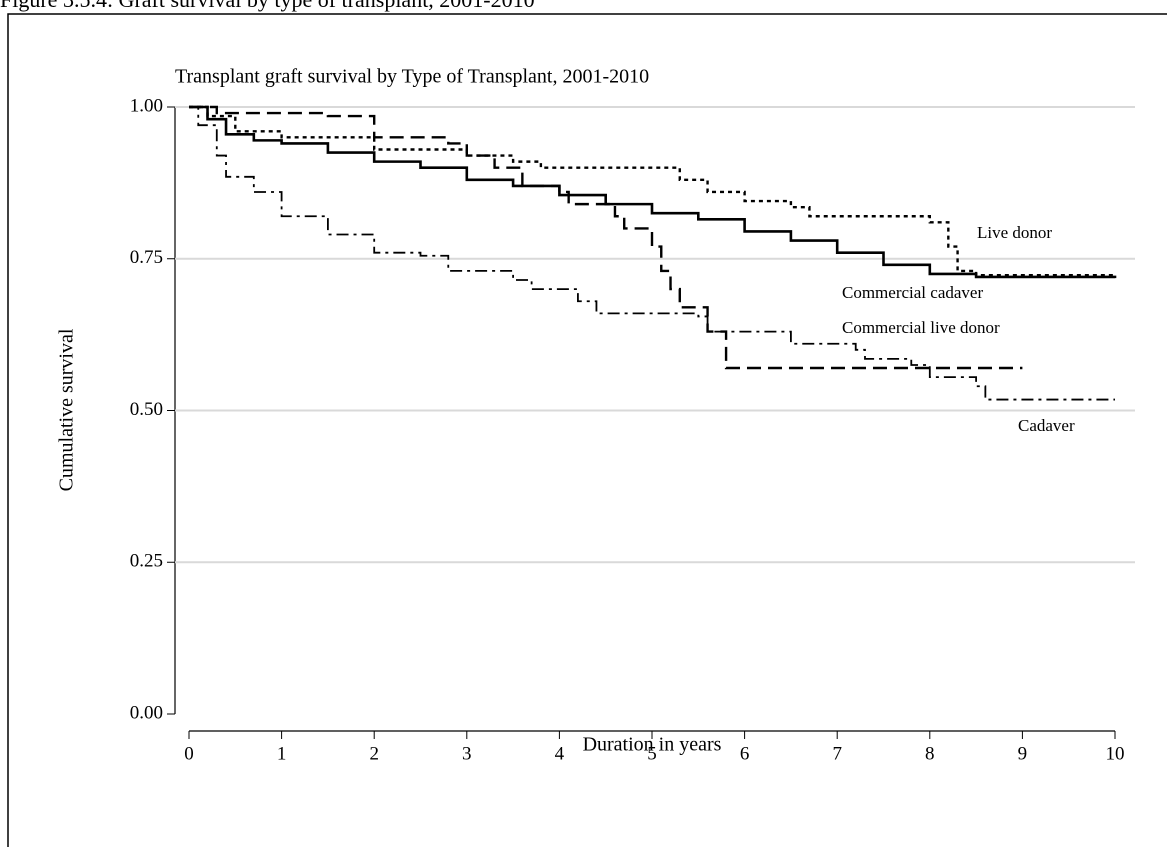 The image size is (1167, 847). What do you see at coordinates (467, 753) in the screenshot?
I see `x-tick-label: 3` at bounding box center [467, 753].